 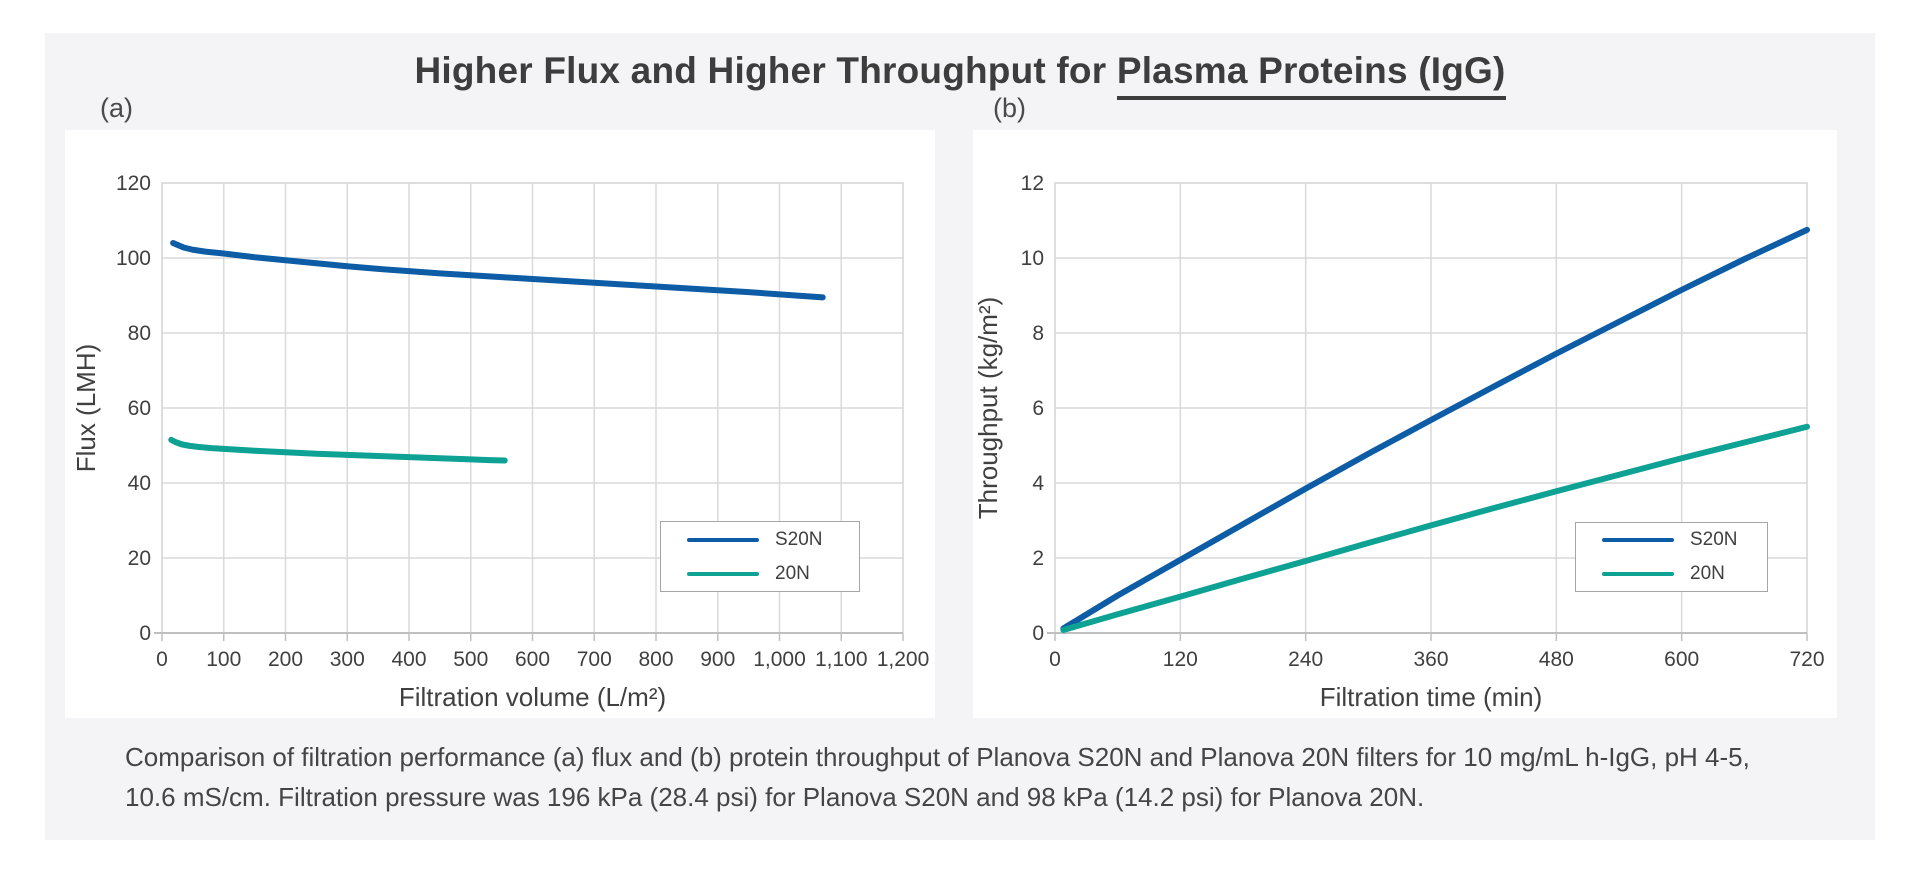 I want to click on x-tick-label: 900, so click(x=717, y=659).